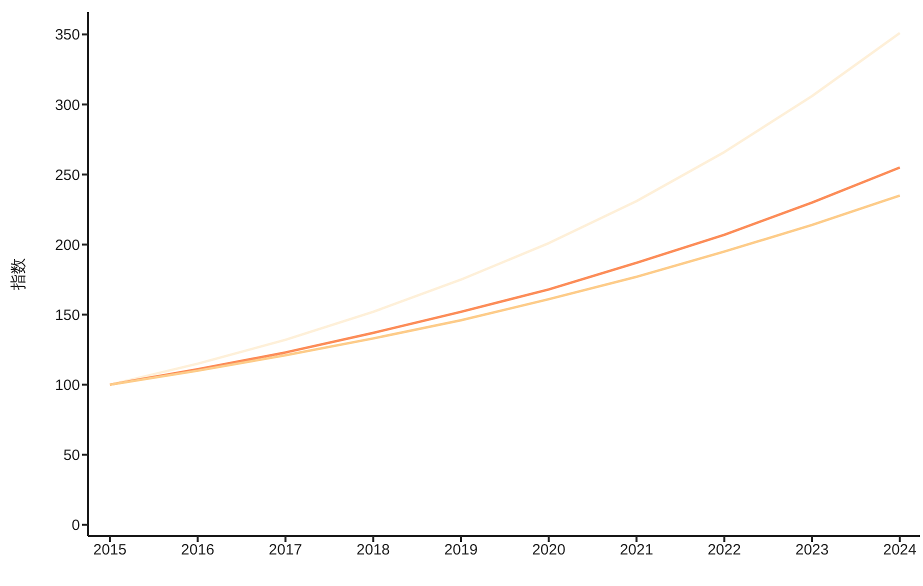 This screenshot has width=923, height=586. Describe the element at coordinates (724, 550) in the screenshot. I see `x-tick-label: 2022` at that location.